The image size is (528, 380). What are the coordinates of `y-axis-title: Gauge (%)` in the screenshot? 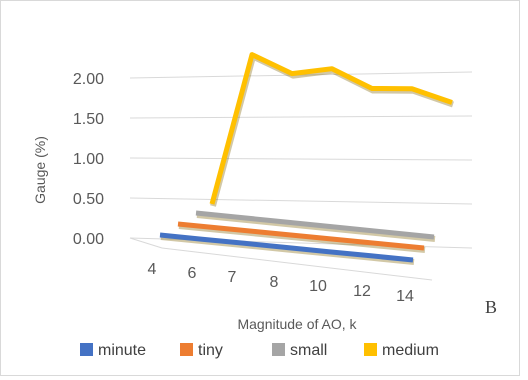 It's located at (40, 170).